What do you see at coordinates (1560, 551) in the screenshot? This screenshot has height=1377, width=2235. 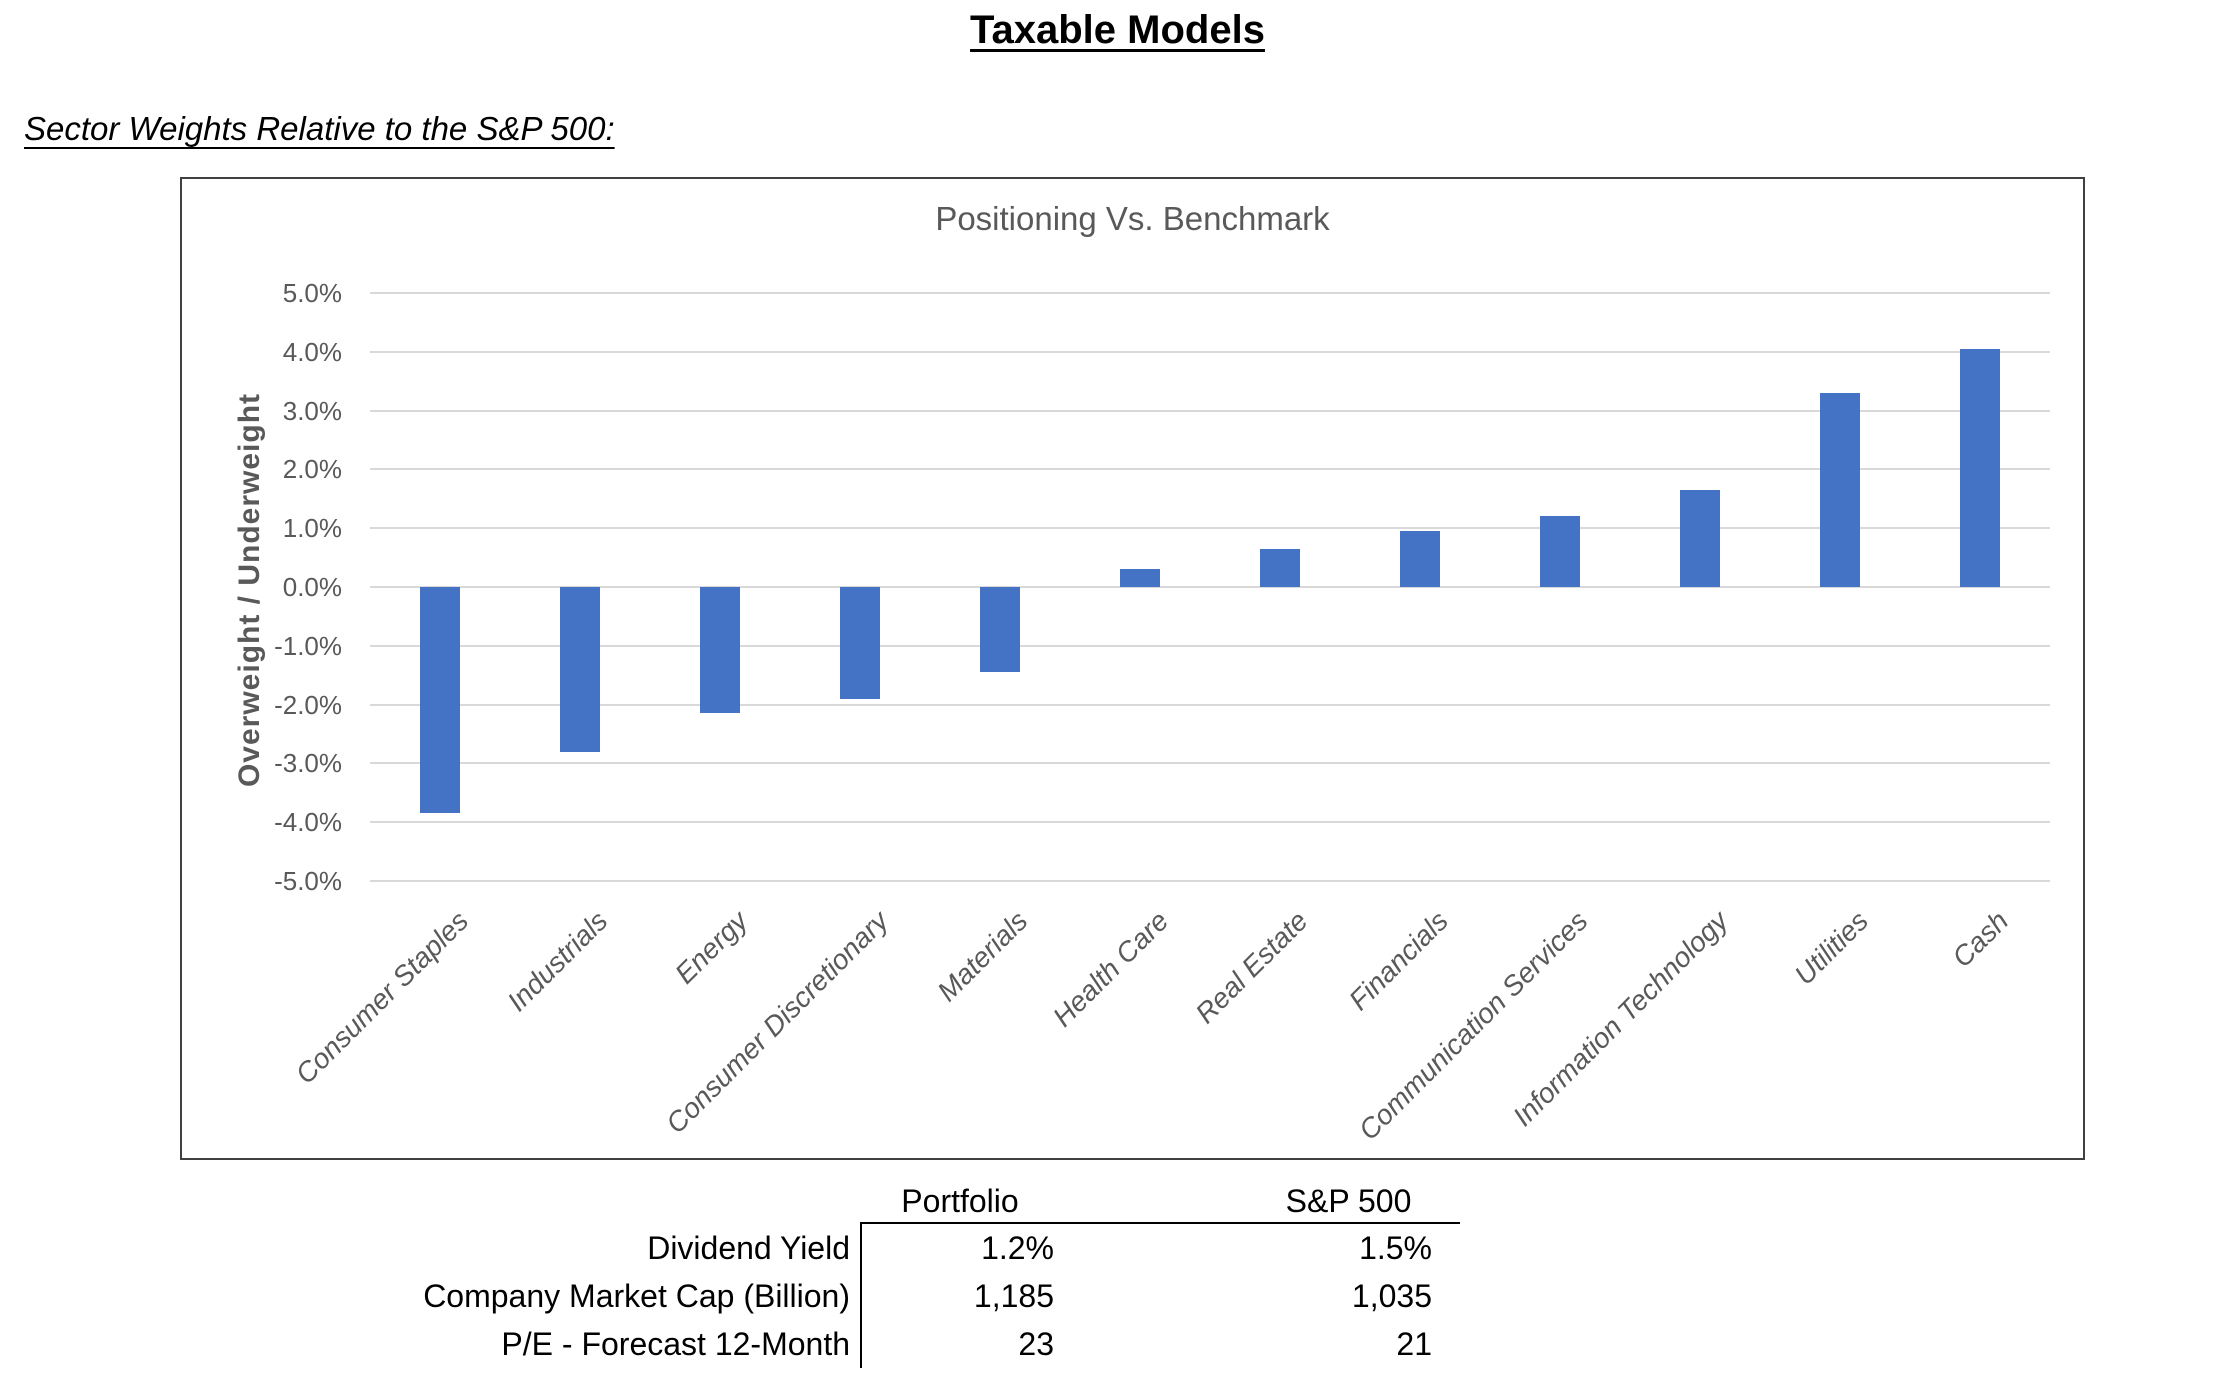 I see `bar-communication-services` at bounding box center [1560, 551].